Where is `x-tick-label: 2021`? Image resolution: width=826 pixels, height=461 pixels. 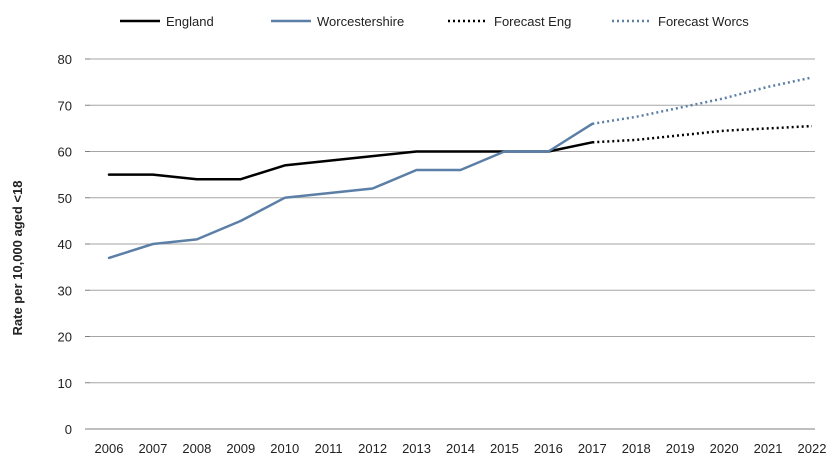
x-tick-label: 2021 is located at coordinates (768, 448).